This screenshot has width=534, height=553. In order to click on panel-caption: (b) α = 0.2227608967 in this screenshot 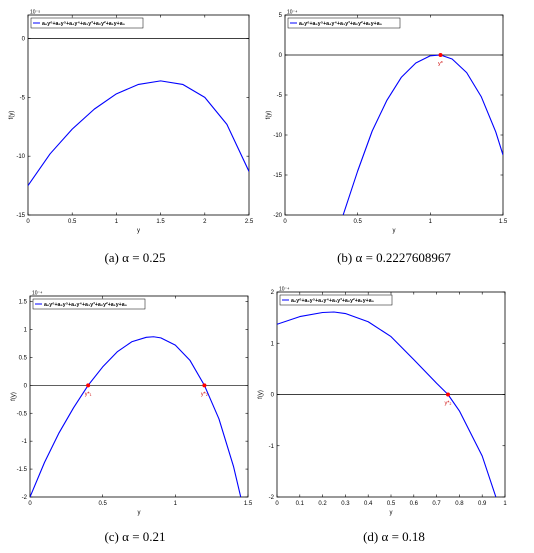, I will do `click(394, 257)`.